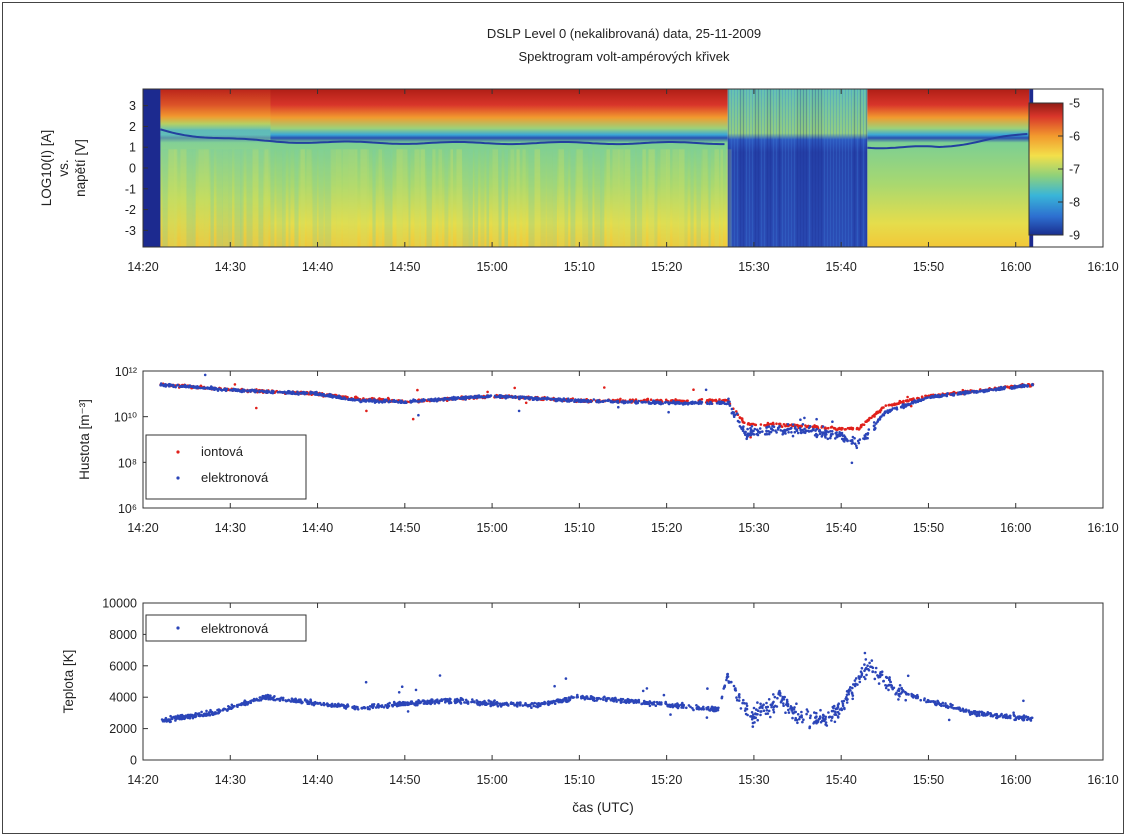 The image size is (1127, 837). What do you see at coordinates (125, 418) in the screenshot?
I see `density-y-tick-label: 10¹⁰` at bounding box center [125, 418].